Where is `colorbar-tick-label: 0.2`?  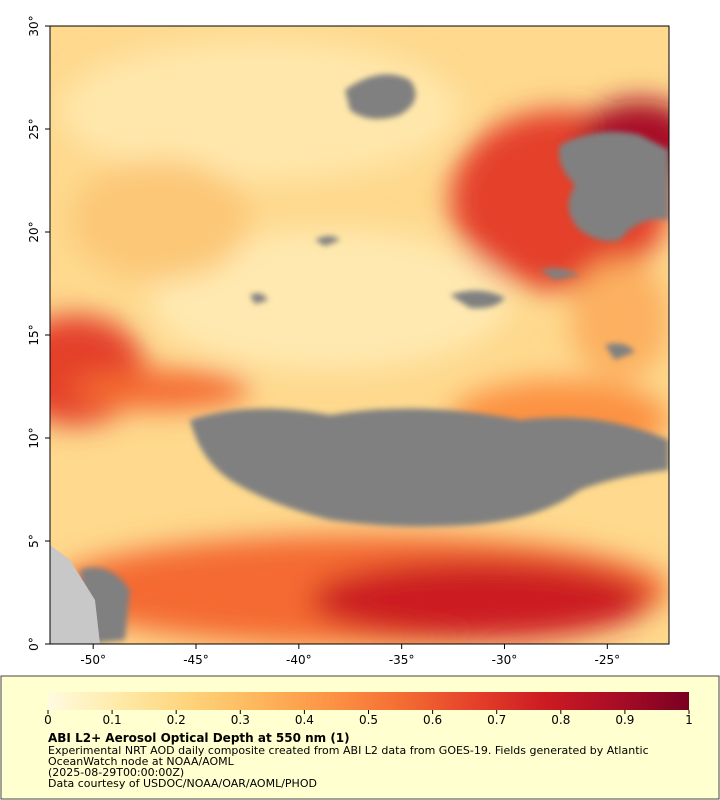
colorbar-tick-label: 0.2 is located at coordinates (176, 720).